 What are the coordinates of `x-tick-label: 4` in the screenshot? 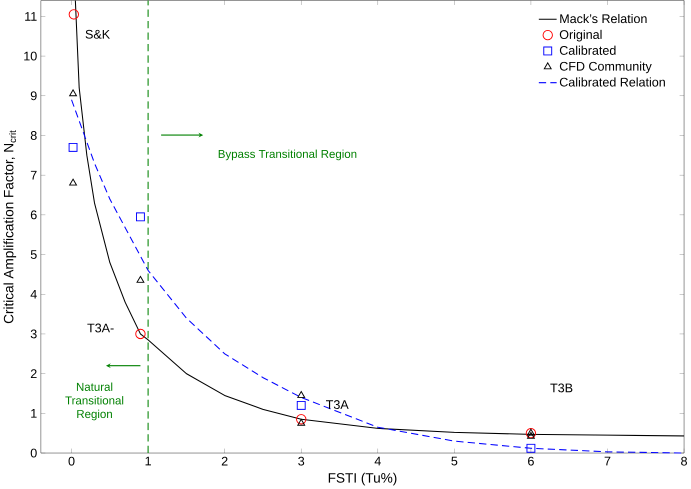 It's located at (377, 461).